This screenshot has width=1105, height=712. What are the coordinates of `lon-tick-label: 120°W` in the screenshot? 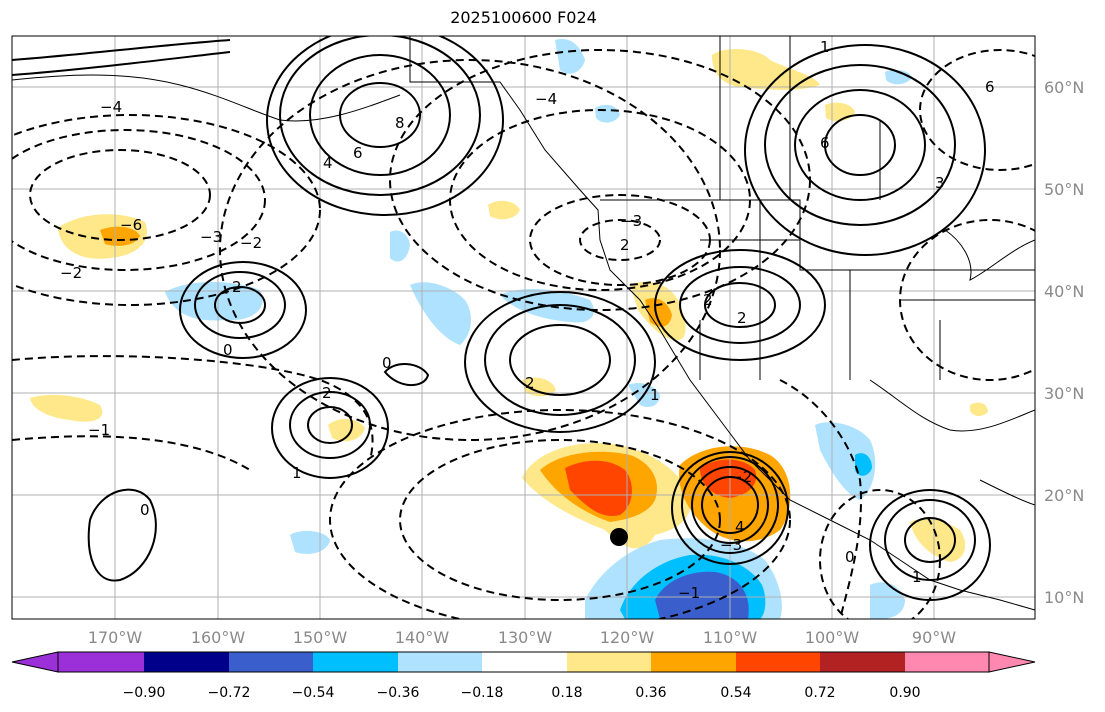 It's located at (627, 637).